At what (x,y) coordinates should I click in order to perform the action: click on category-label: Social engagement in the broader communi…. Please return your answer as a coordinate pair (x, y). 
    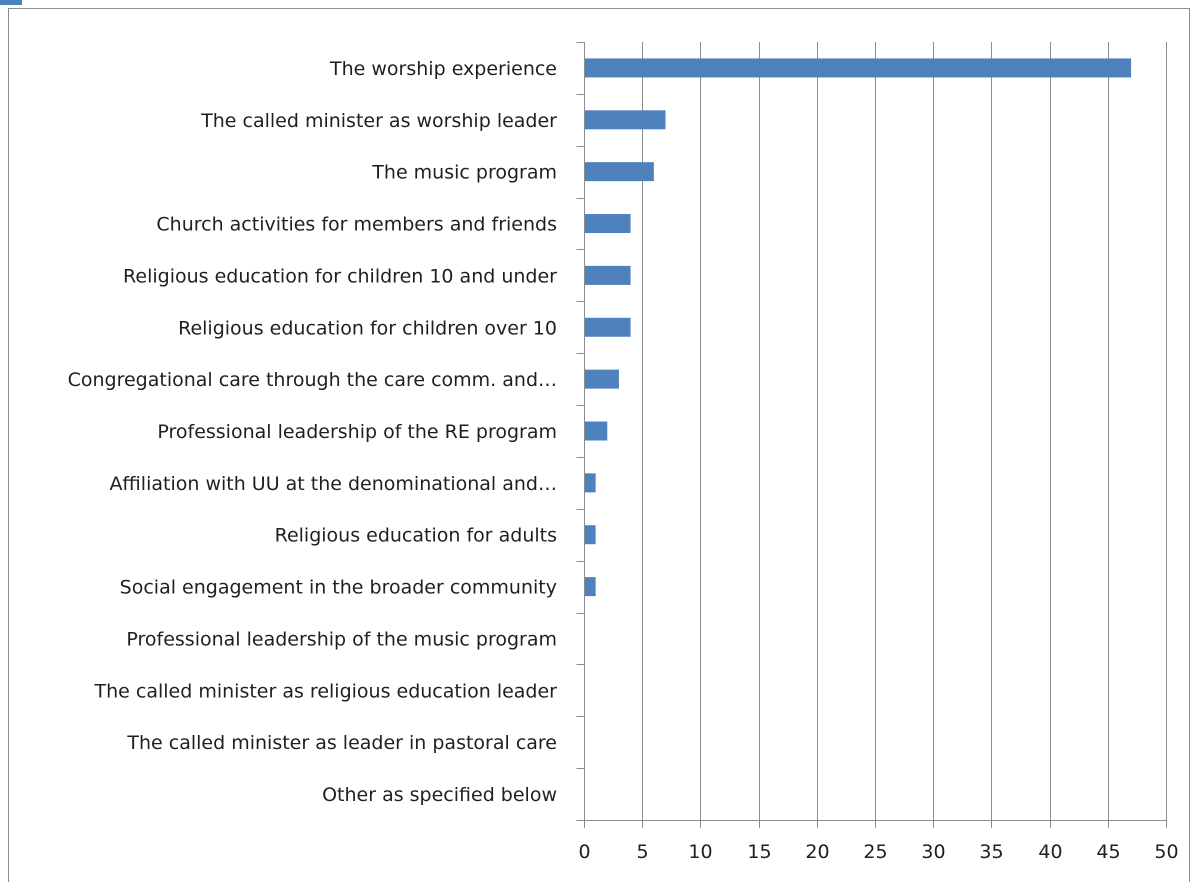
    Looking at the image, I should click on (338, 588).